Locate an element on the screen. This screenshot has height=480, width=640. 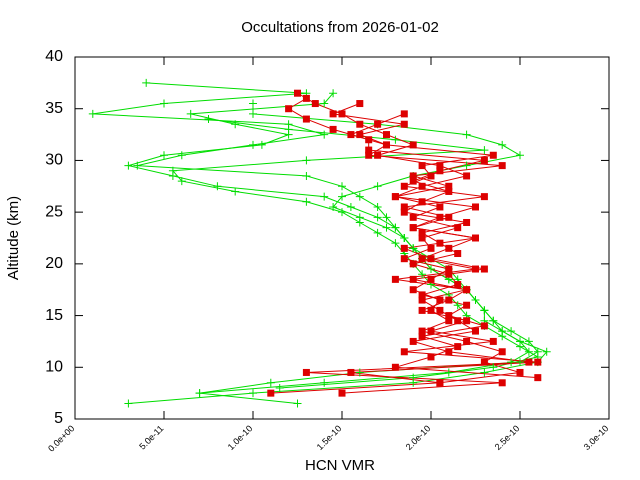
y-tick-label: 40 is located at coordinates (54, 56).